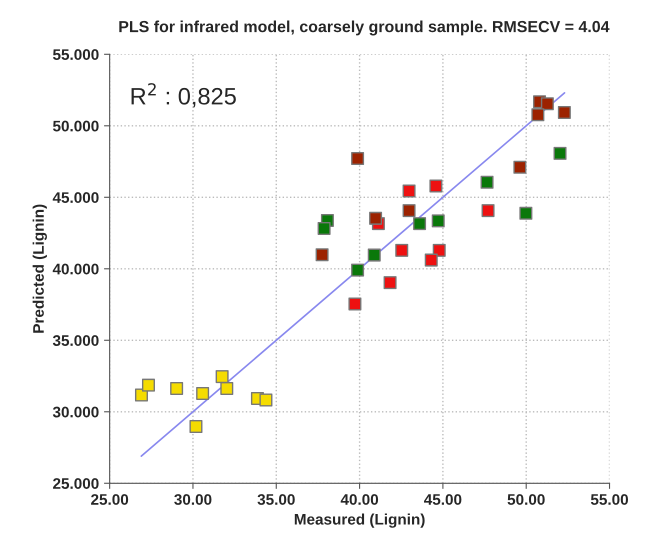 The width and height of the screenshot is (645, 543). I want to click on x-tick-label: 40.00, so click(359, 499).